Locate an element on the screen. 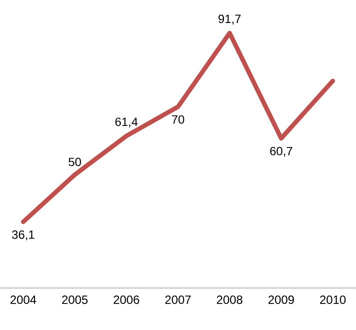  x-tick-label: 2006 is located at coordinates (127, 300).